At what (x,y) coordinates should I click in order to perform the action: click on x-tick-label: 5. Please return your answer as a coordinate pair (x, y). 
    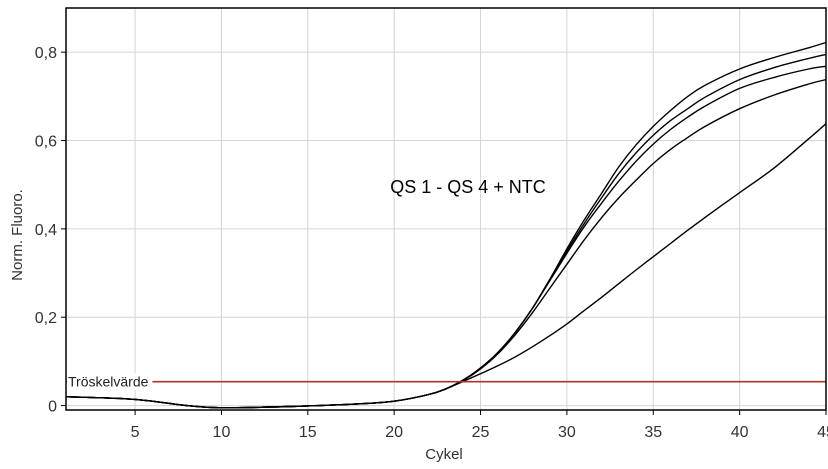
    Looking at the image, I should click on (135, 432).